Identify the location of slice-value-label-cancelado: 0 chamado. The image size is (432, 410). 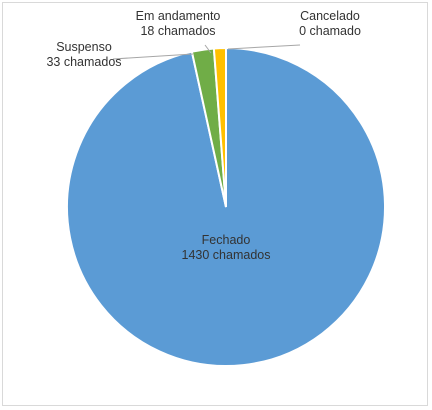
(330, 31).